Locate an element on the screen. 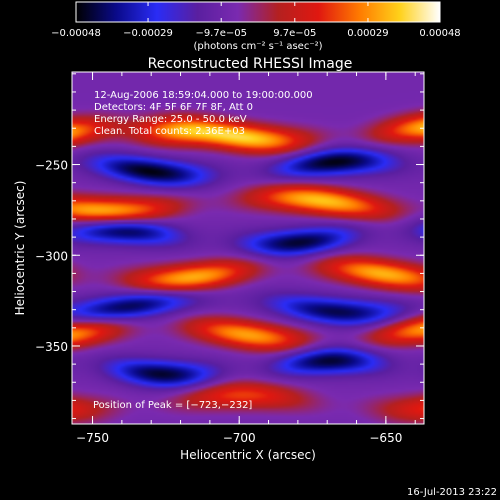 The width and height of the screenshot is (500, 500). x-tick-label: −650 is located at coordinates (385, 438).